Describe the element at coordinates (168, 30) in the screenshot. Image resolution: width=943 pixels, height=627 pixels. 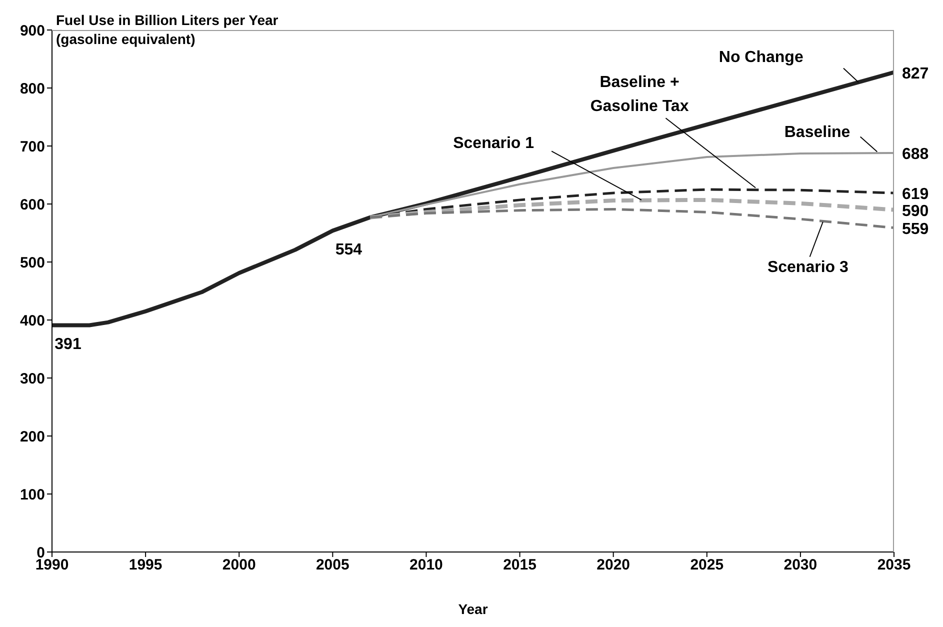
I see `y-axis-title: Fuel Use in Billion Liters per Year (gasoline equivalent)` at that location.